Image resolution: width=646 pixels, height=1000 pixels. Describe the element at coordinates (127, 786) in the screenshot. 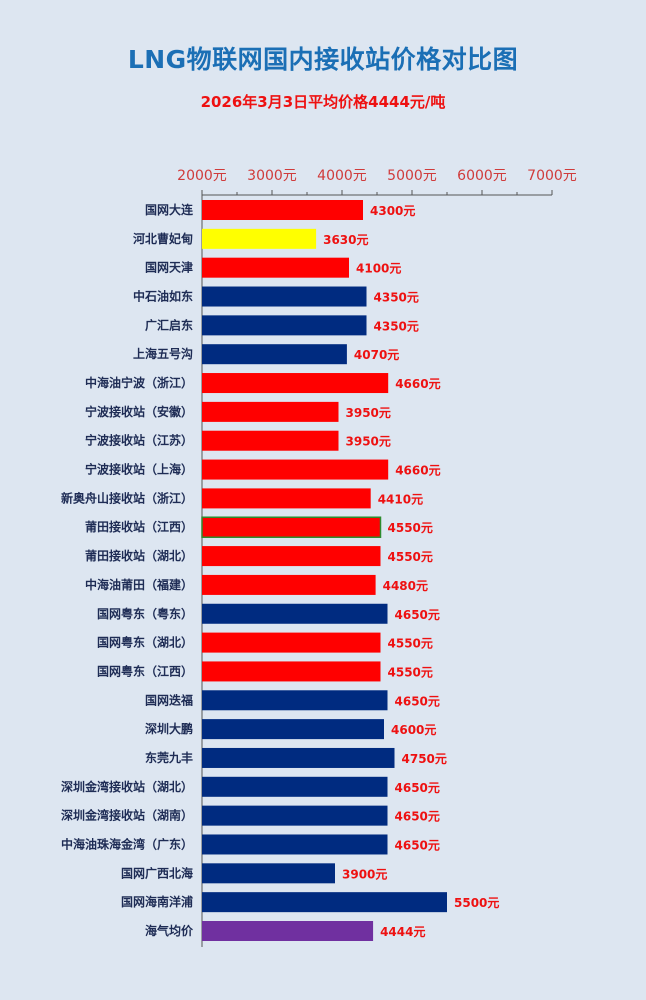

I see `category-label: 深圳金湾接收站（湖北）` at that location.